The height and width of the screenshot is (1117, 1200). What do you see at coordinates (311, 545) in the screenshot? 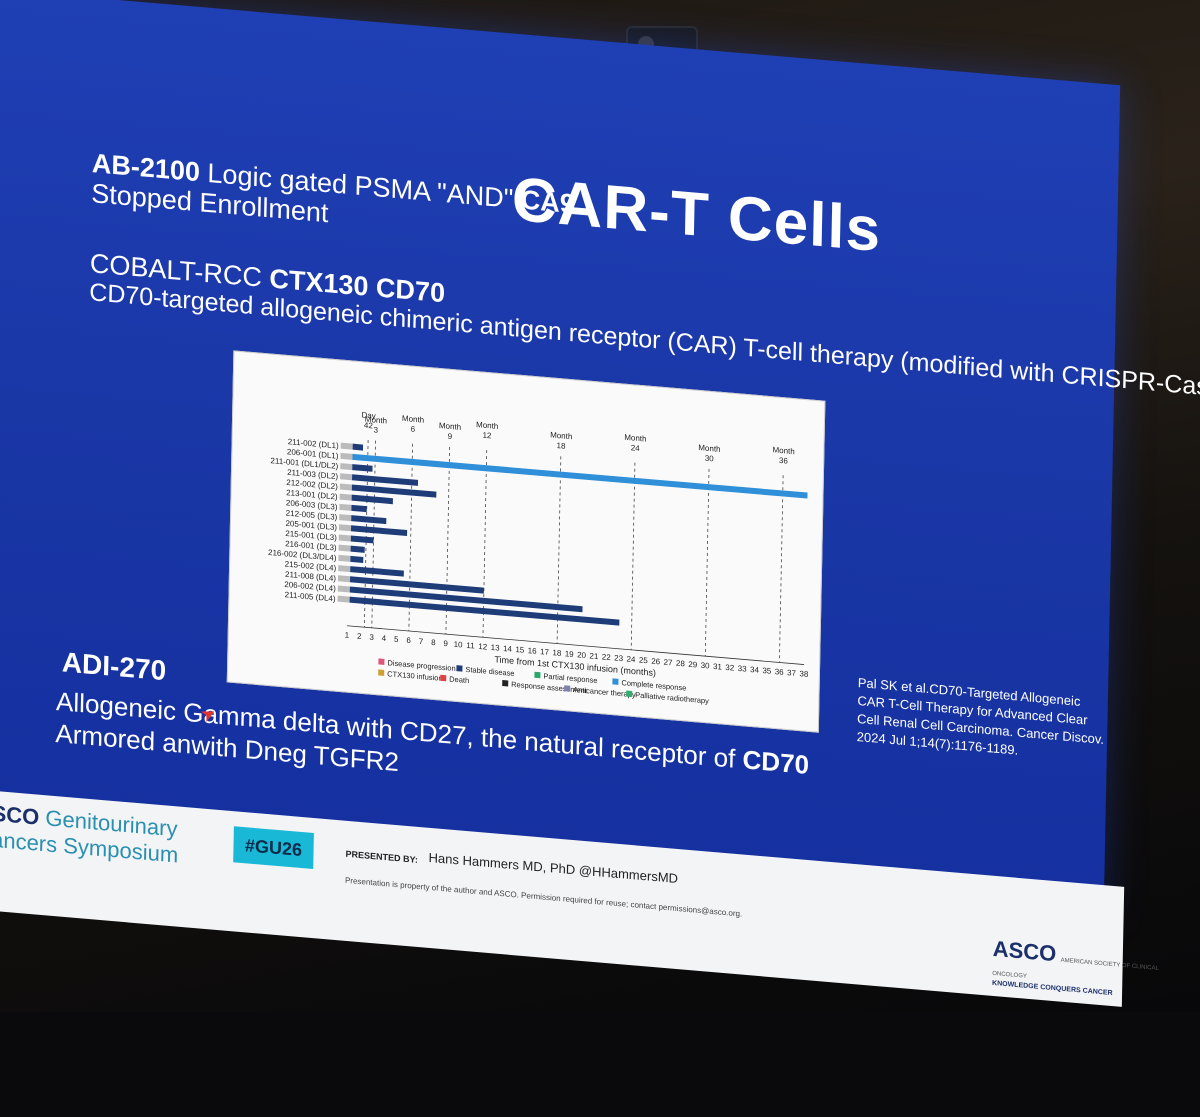
I see `patient-label: 216-001 (DL3)` at bounding box center [311, 545].